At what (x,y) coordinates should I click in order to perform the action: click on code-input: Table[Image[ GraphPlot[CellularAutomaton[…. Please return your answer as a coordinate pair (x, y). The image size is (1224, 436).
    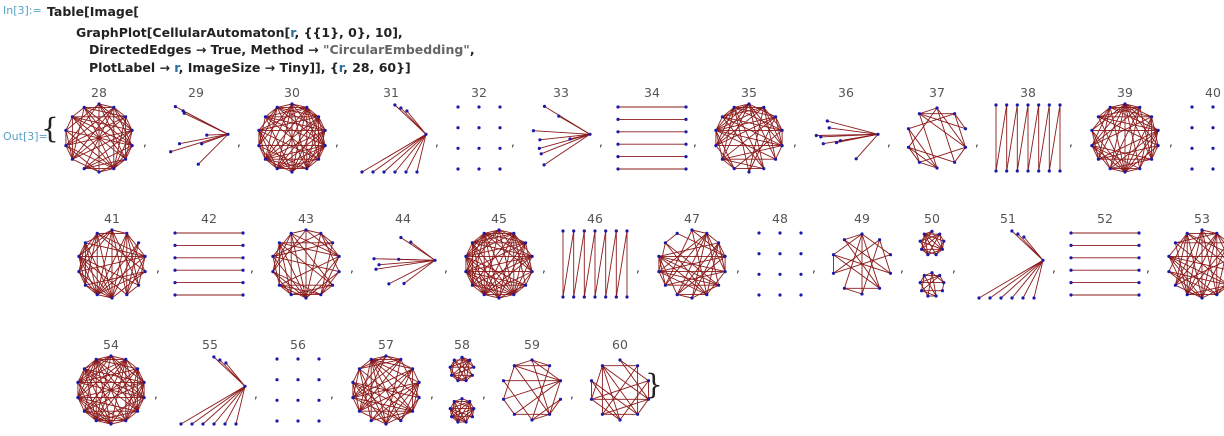
    Looking at the image, I should click on (300, 40).